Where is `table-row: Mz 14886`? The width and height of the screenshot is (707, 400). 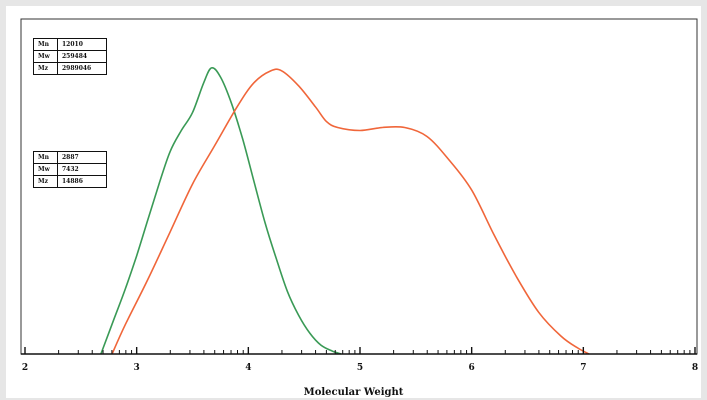
table-row: Mz 14886 is located at coordinates (70, 182).